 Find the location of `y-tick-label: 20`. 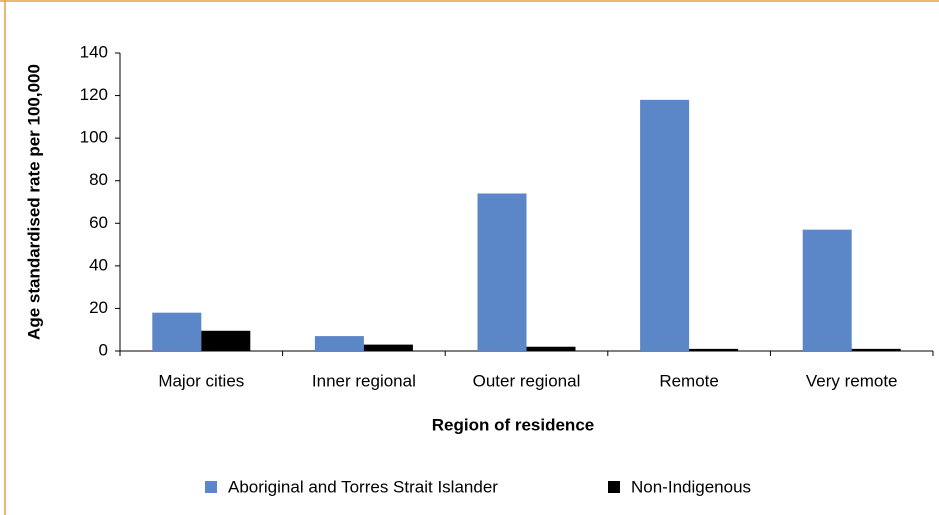

y-tick-label: 20 is located at coordinates (98, 307).